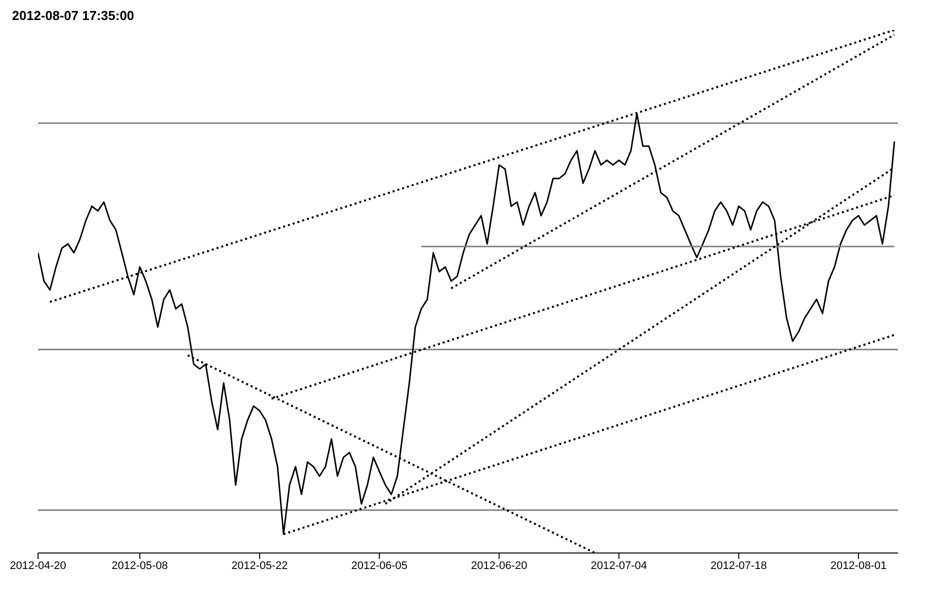  I want to click on x-tick-label: 2012-07-04, so click(619, 566).